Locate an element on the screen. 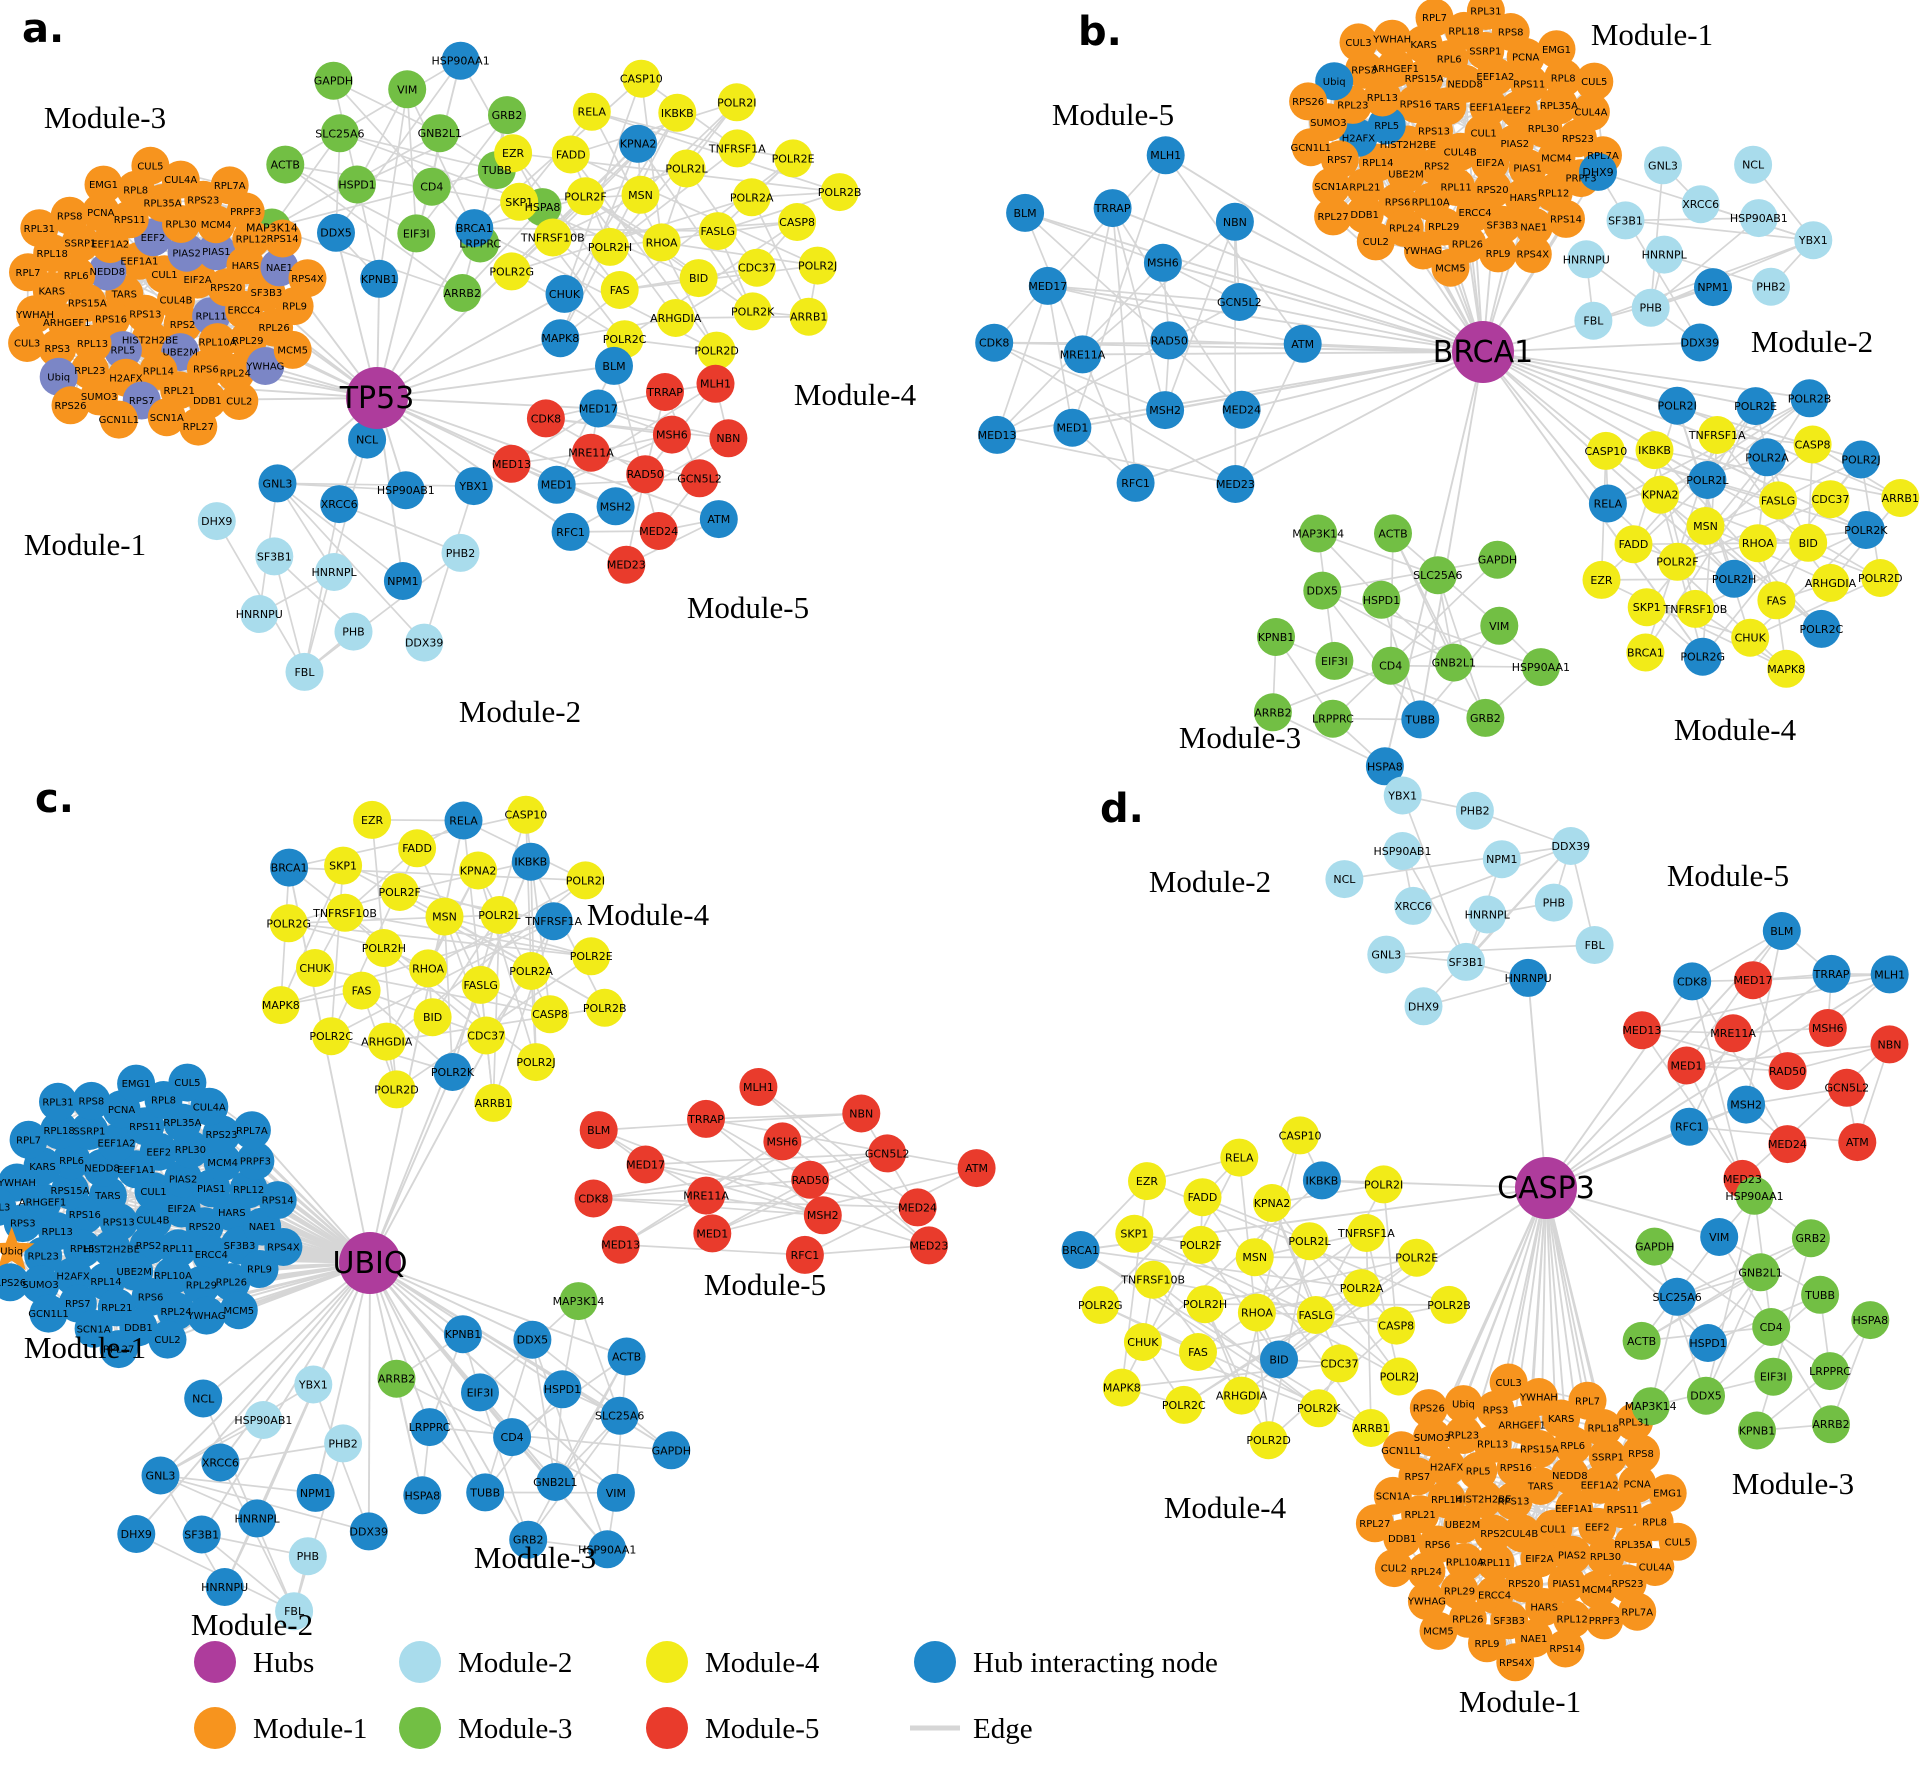 The image size is (1923, 1775). gene-label: FASLG is located at coordinates (1316, 1315).